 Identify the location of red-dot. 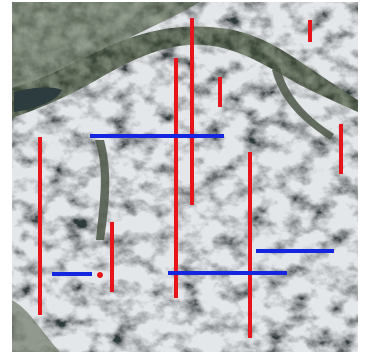
(100, 275).